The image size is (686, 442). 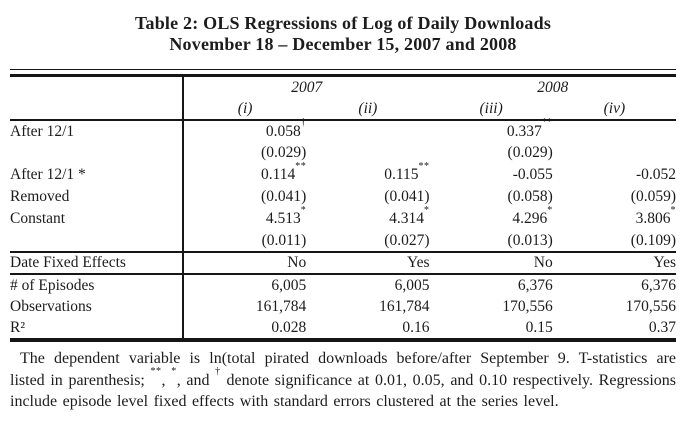 What do you see at coordinates (244, 109) in the screenshot?
I see `column-header: (i)` at bounding box center [244, 109].